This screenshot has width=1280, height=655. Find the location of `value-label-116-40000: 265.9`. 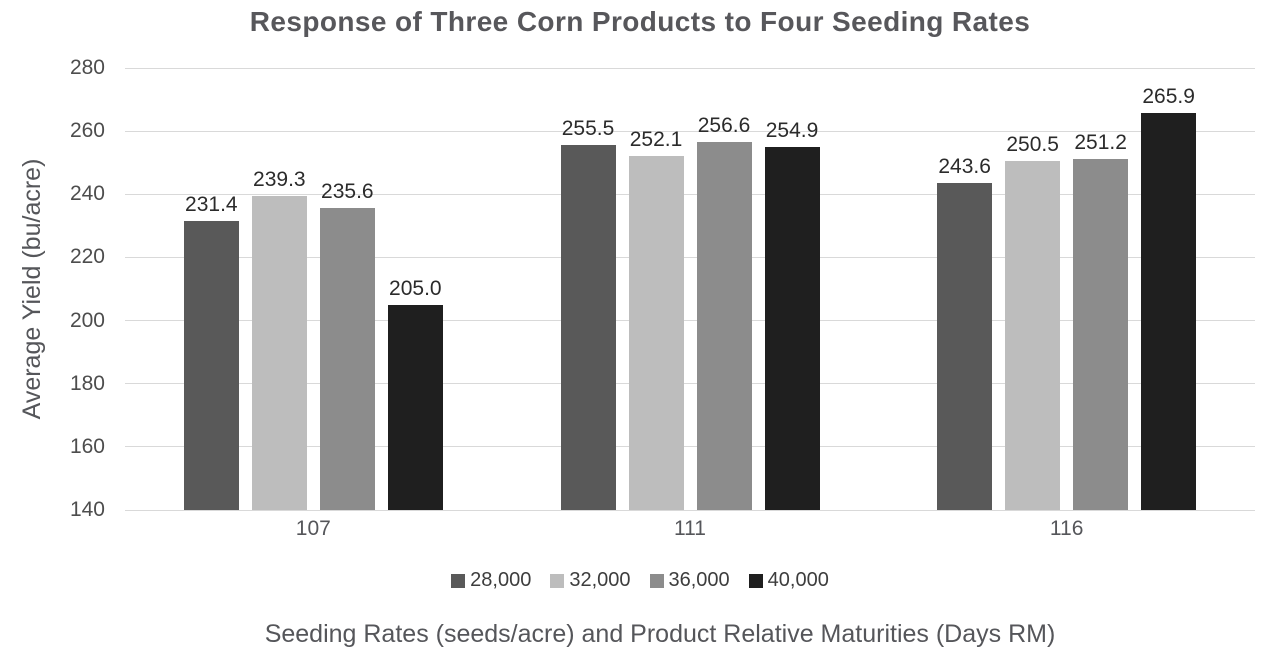

value-label-116-40000: 265.9 is located at coordinates (1168, 96).